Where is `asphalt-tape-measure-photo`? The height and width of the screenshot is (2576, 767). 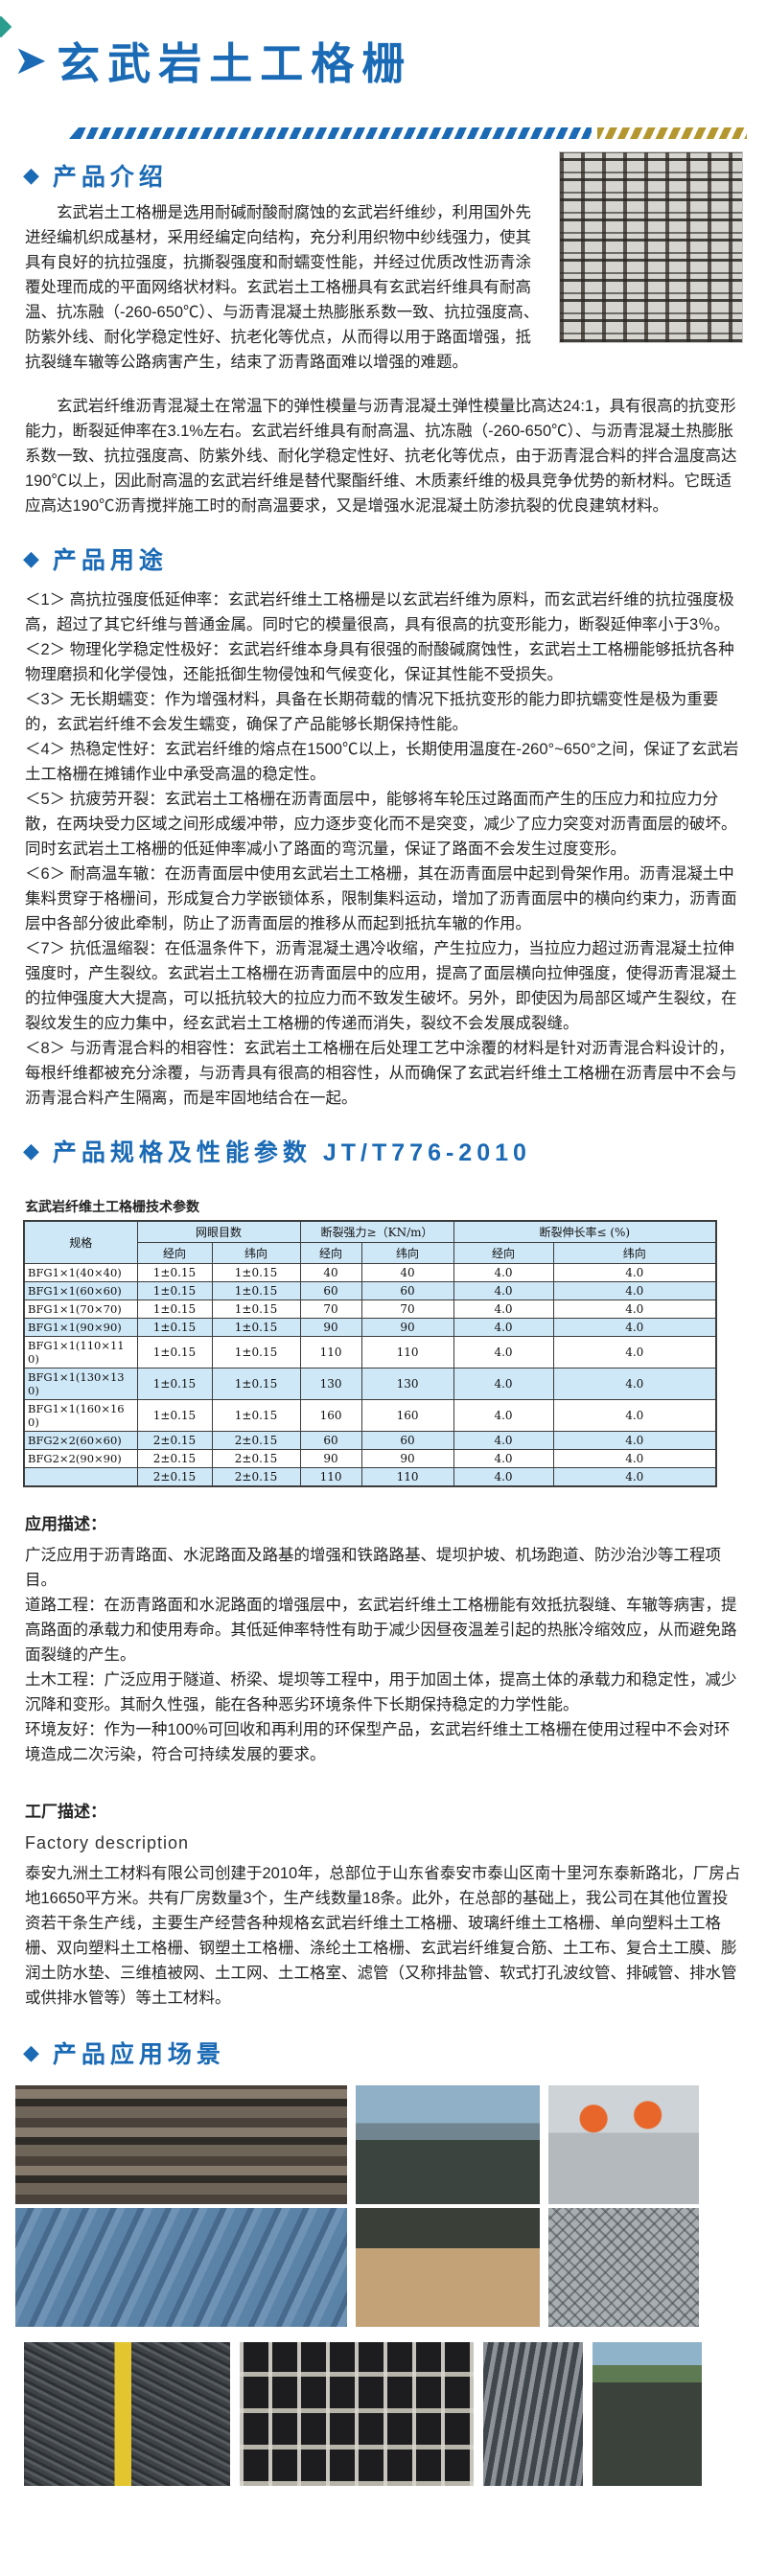
asphalt-tape-measure-photo is located at coordinates (127, 2414).